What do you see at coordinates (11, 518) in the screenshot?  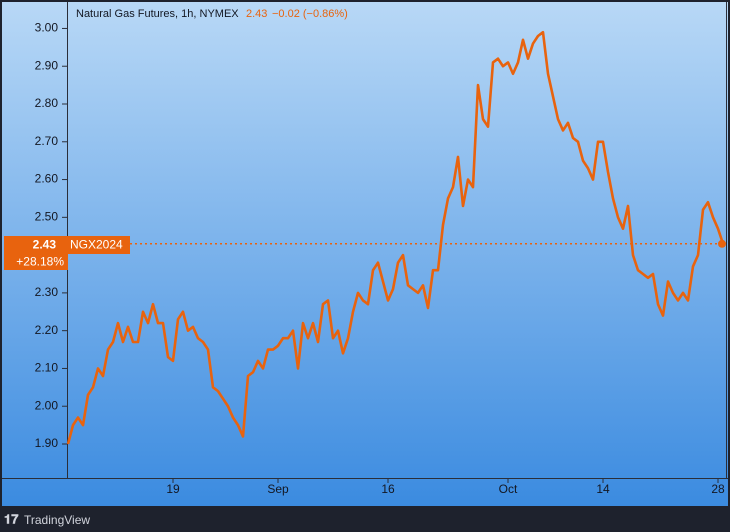 I see `logo-mark: 𝟏𝟕` at bounding box center [11, 518].